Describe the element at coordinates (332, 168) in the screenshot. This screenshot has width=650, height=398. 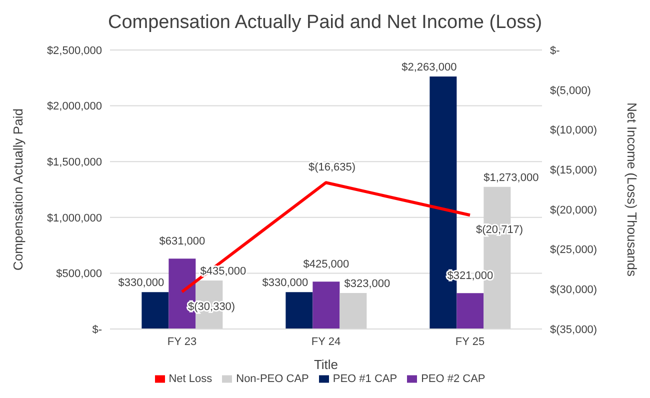
I see `data-label: $(16,635)` at that location.